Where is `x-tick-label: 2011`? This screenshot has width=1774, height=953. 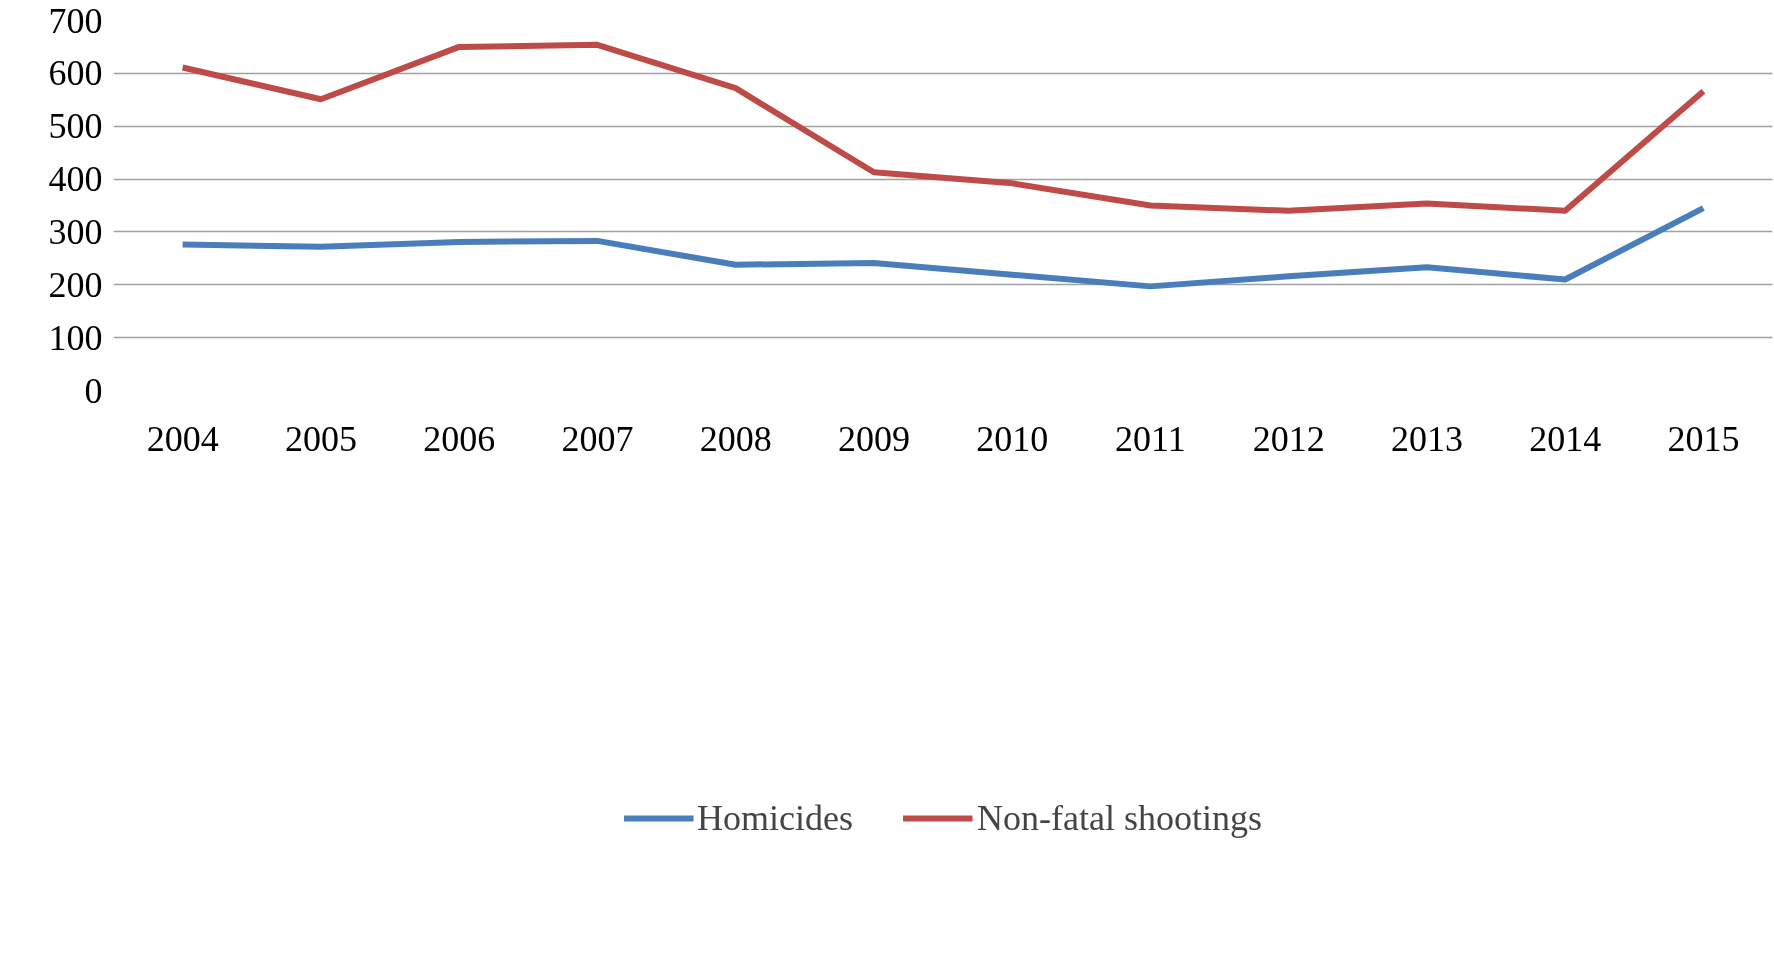
x-tick-label: 2011 is located at coordinates (1150, 438).